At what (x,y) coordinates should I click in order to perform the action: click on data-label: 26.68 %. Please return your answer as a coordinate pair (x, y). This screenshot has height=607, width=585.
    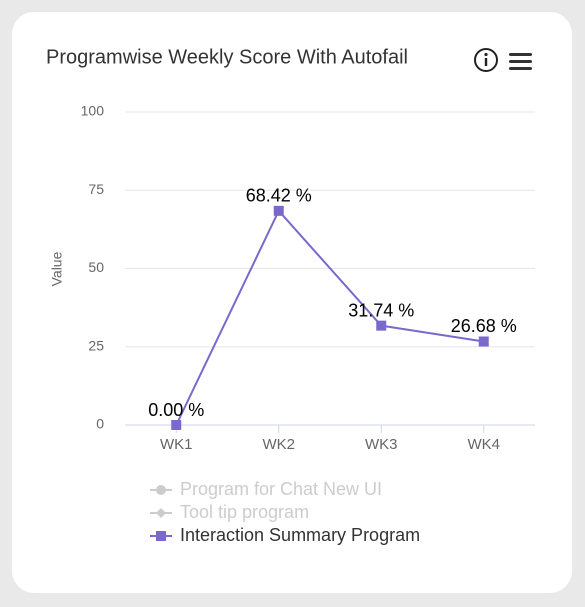
    Looking at the image, I should click on (484, 326).